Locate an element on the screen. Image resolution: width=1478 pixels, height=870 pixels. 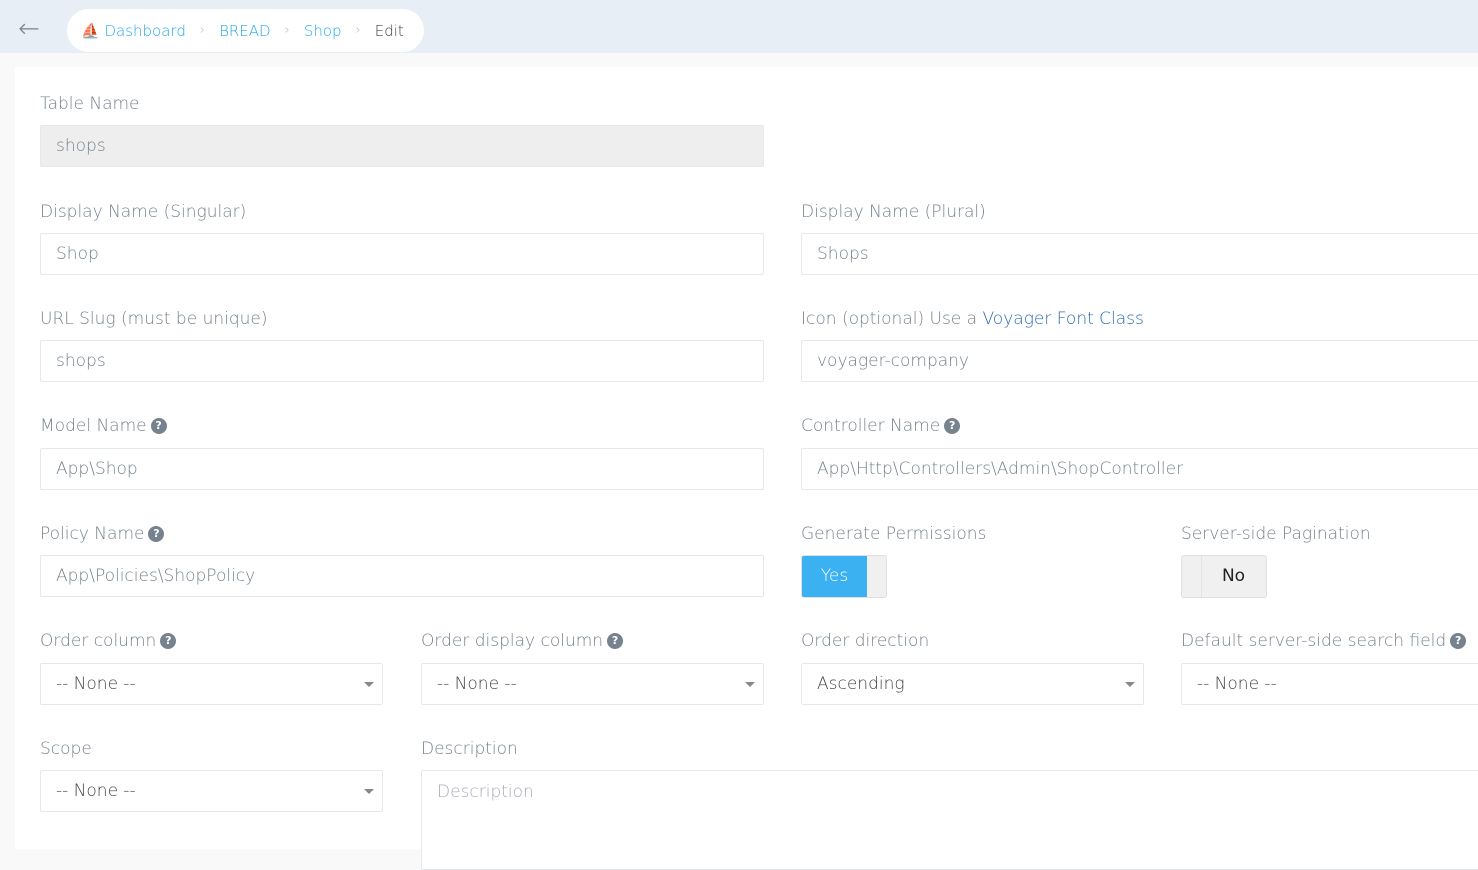
display-plural-input: Shops is located at coordinates (1139, 254).